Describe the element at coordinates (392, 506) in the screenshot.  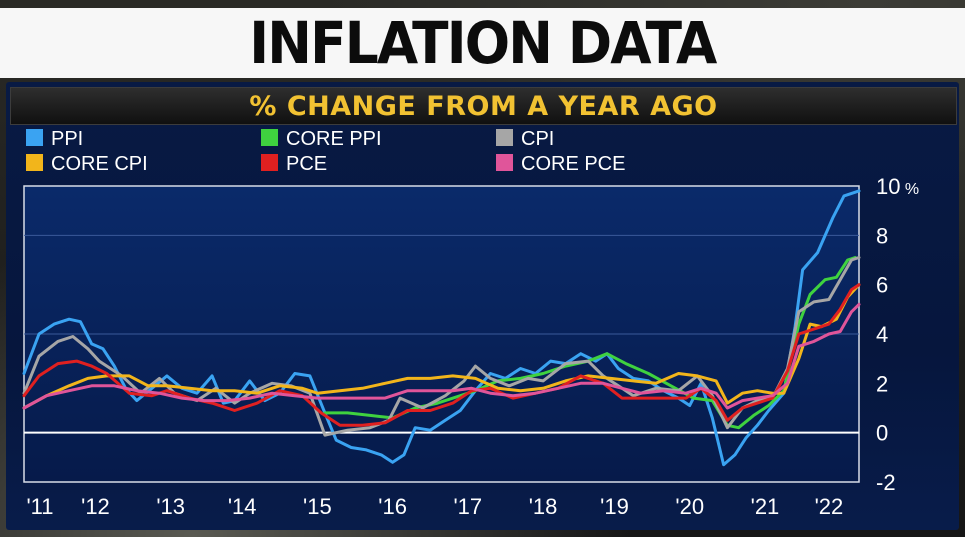
I see `x-tick-label: '16` at that location.